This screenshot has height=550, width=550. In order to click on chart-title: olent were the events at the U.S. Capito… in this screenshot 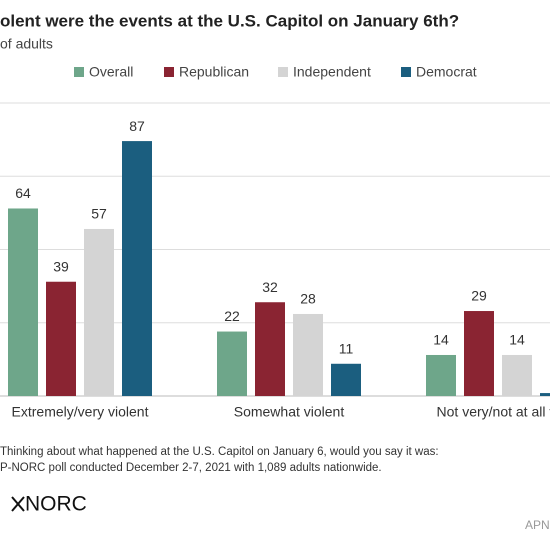, I will do `click(229, 20)`.